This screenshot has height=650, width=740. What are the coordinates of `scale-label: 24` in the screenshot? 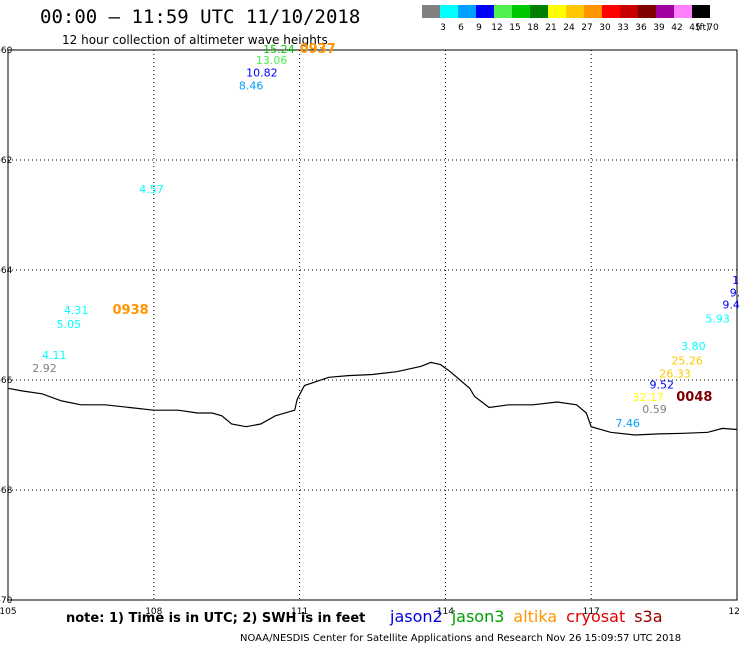 It's located at (569, 28).